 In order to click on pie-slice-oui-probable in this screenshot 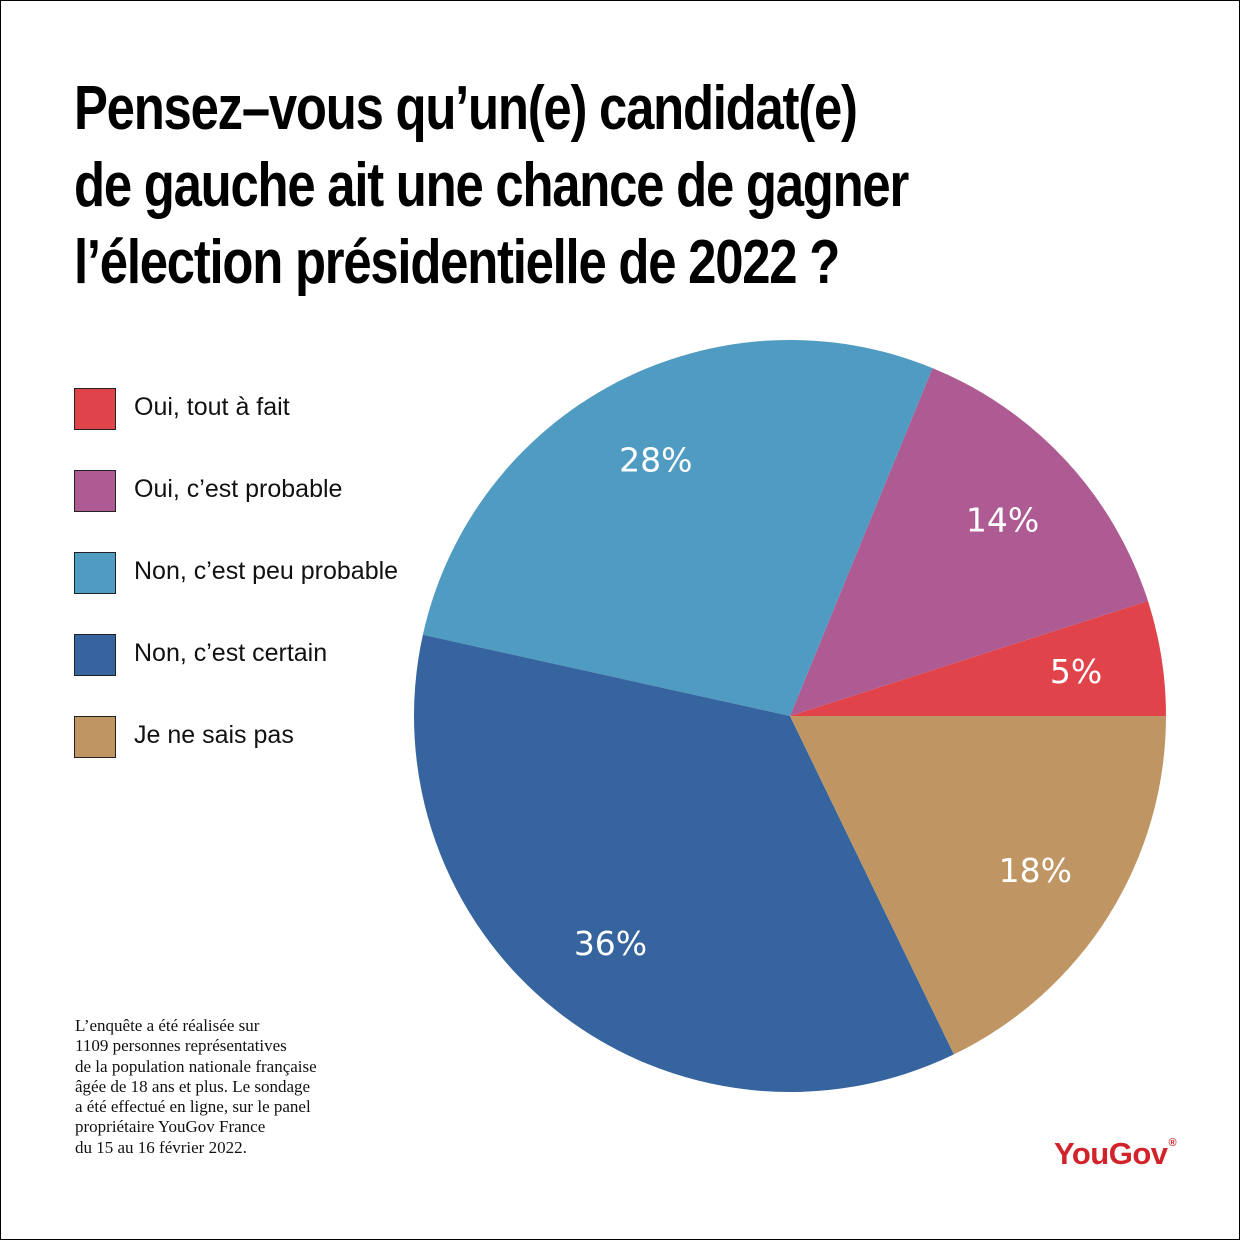, I will do `click(969, 542)`.